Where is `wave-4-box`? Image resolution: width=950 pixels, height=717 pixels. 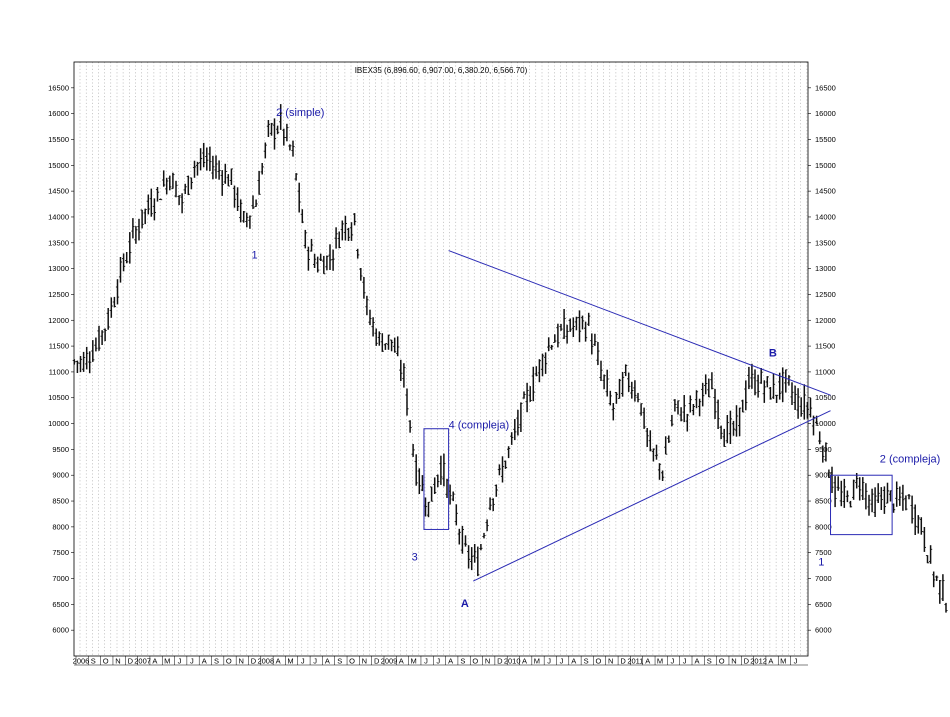 wave-4-box is located at coordinates (436, 479).